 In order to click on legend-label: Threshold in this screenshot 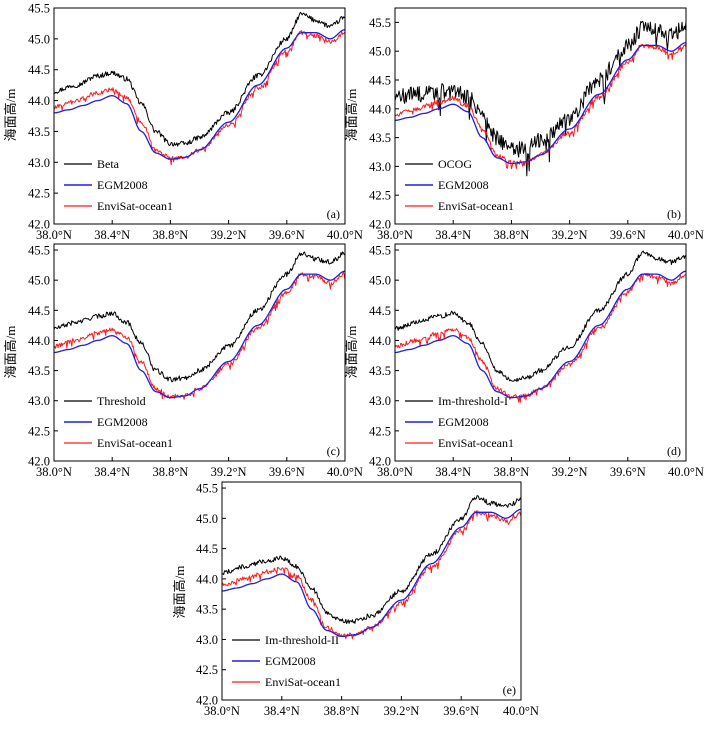, I will do `click(121, 401)`.